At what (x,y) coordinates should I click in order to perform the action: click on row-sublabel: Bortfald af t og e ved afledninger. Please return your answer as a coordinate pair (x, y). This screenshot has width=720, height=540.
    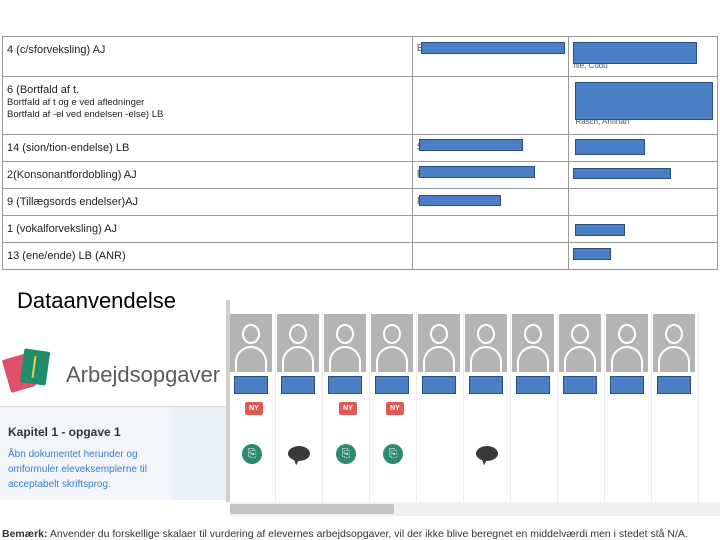
    Looking at the image, I should click on (76, 102).